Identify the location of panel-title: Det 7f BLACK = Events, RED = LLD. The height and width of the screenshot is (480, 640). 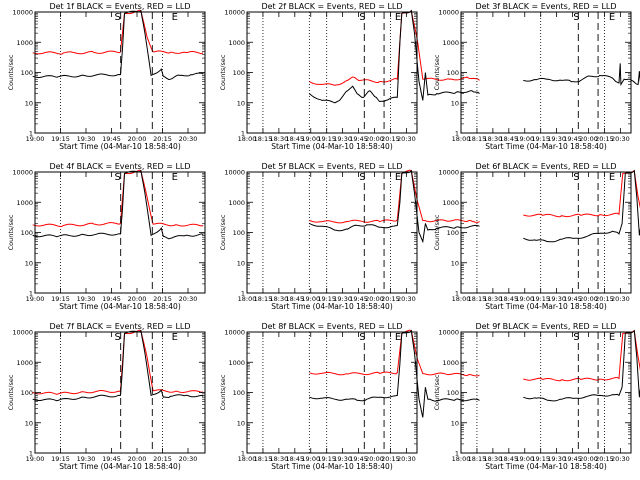
(119, 326).